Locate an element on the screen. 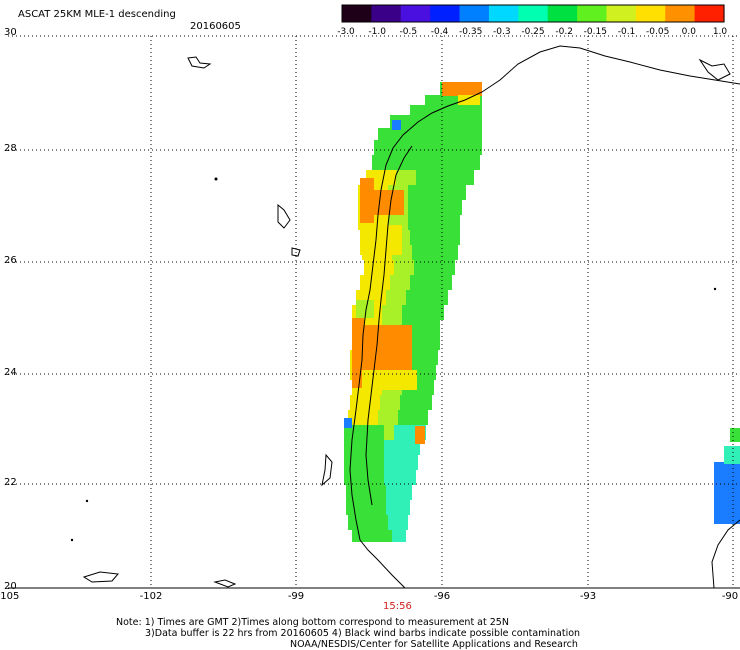  colorbar-label: -0.2 is located at coordinates (564, 32).